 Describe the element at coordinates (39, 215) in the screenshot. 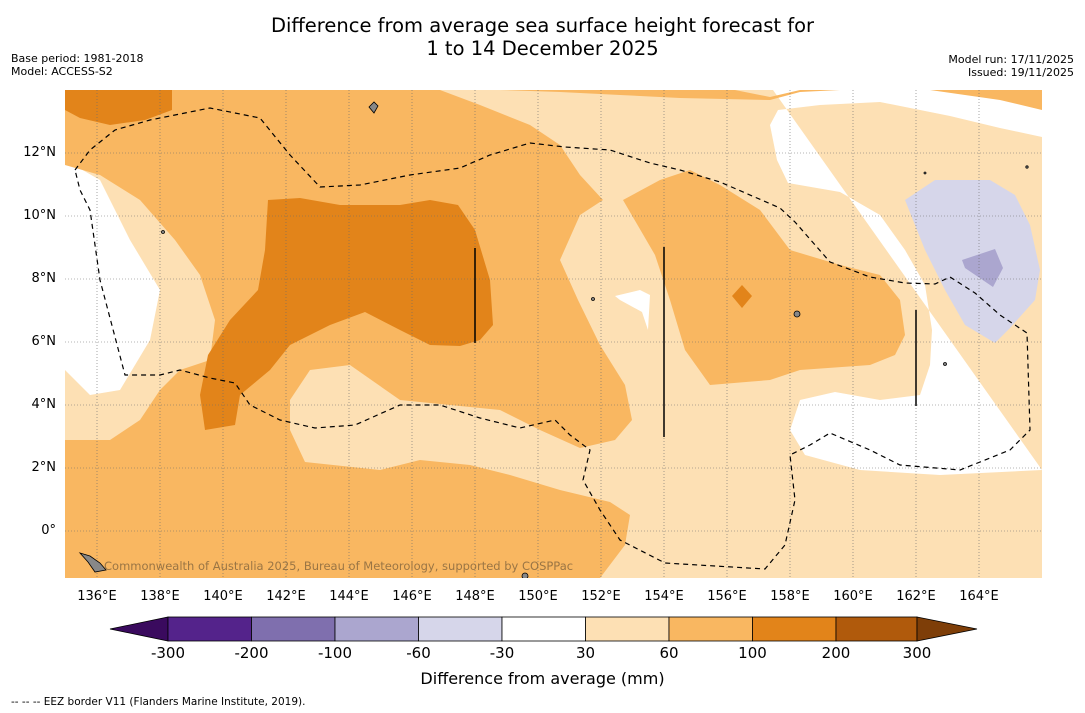

I see `lat-label: 10°N` at that location.